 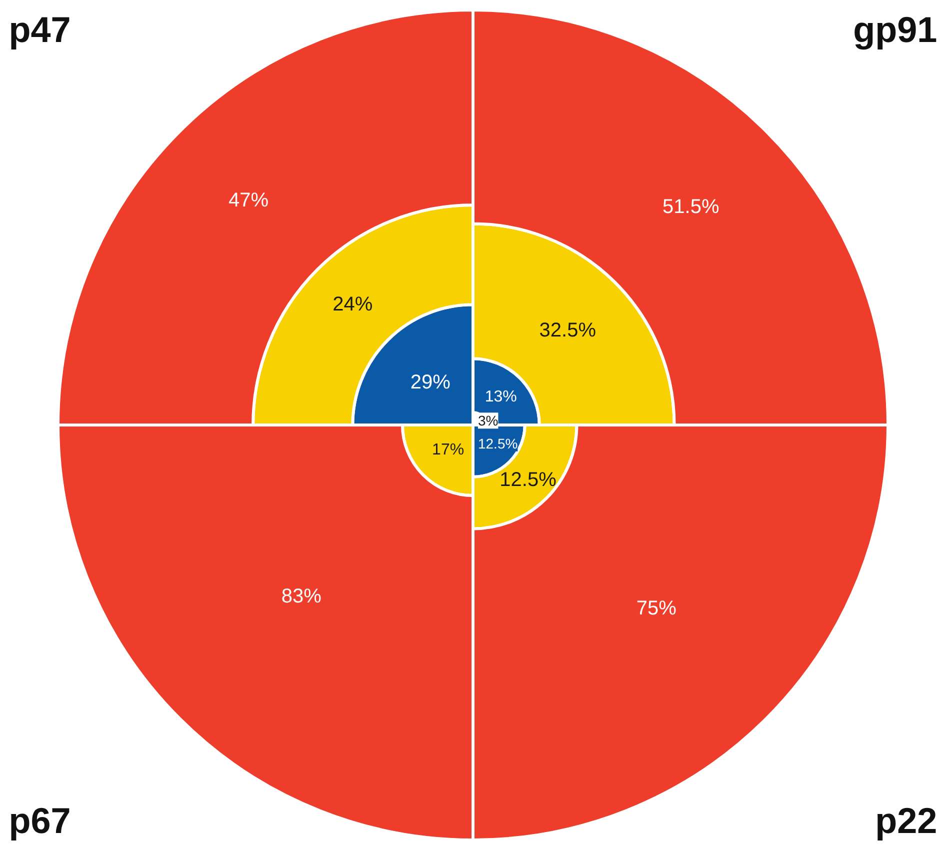 What do you see at coordinates (448, 449) in the screenshot?
I see `data-label: 17%` at bounding box center [448, 449].